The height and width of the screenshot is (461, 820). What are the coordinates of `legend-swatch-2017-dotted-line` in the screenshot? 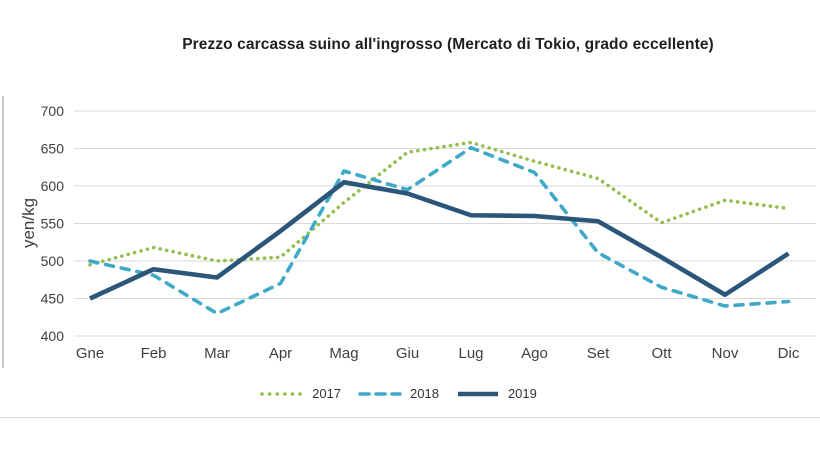 It's located at (282, 393).